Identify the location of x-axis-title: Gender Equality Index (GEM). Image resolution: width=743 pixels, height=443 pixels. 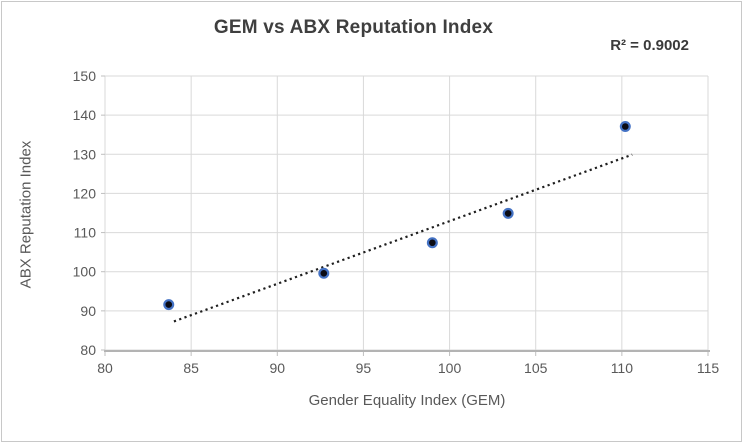
(407, 400).